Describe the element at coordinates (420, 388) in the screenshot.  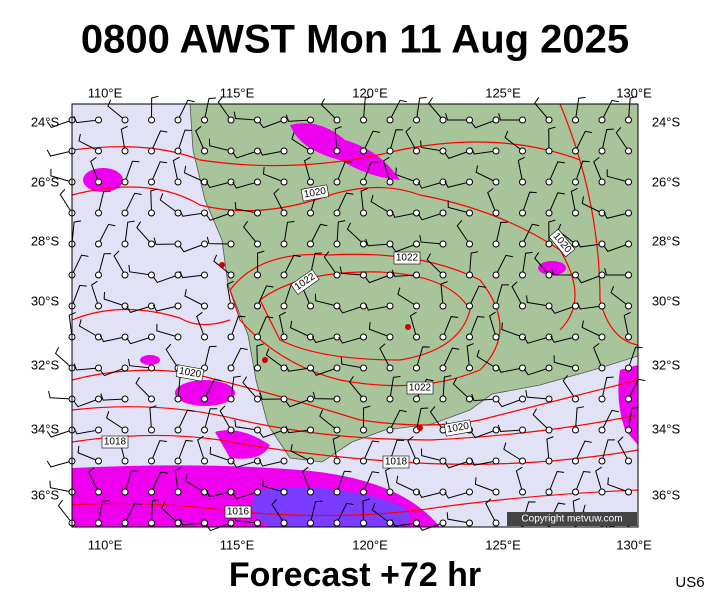
I see `contour-label: 1022` at that location.